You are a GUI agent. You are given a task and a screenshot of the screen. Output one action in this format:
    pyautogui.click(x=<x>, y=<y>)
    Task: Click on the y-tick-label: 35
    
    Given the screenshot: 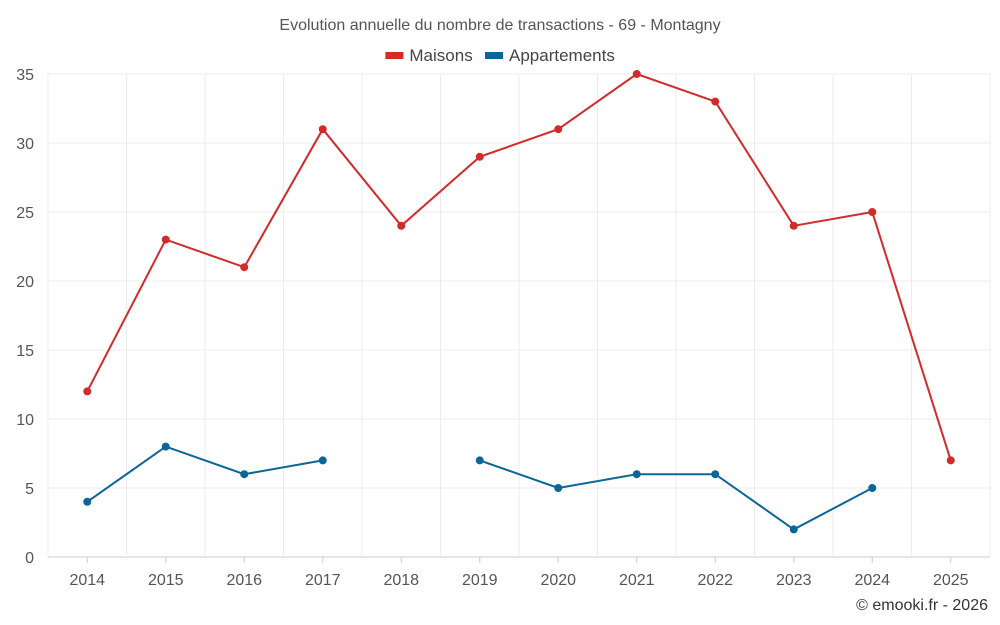 What is the action you would take?
    pyautogui.click(x=25, y=75)
    